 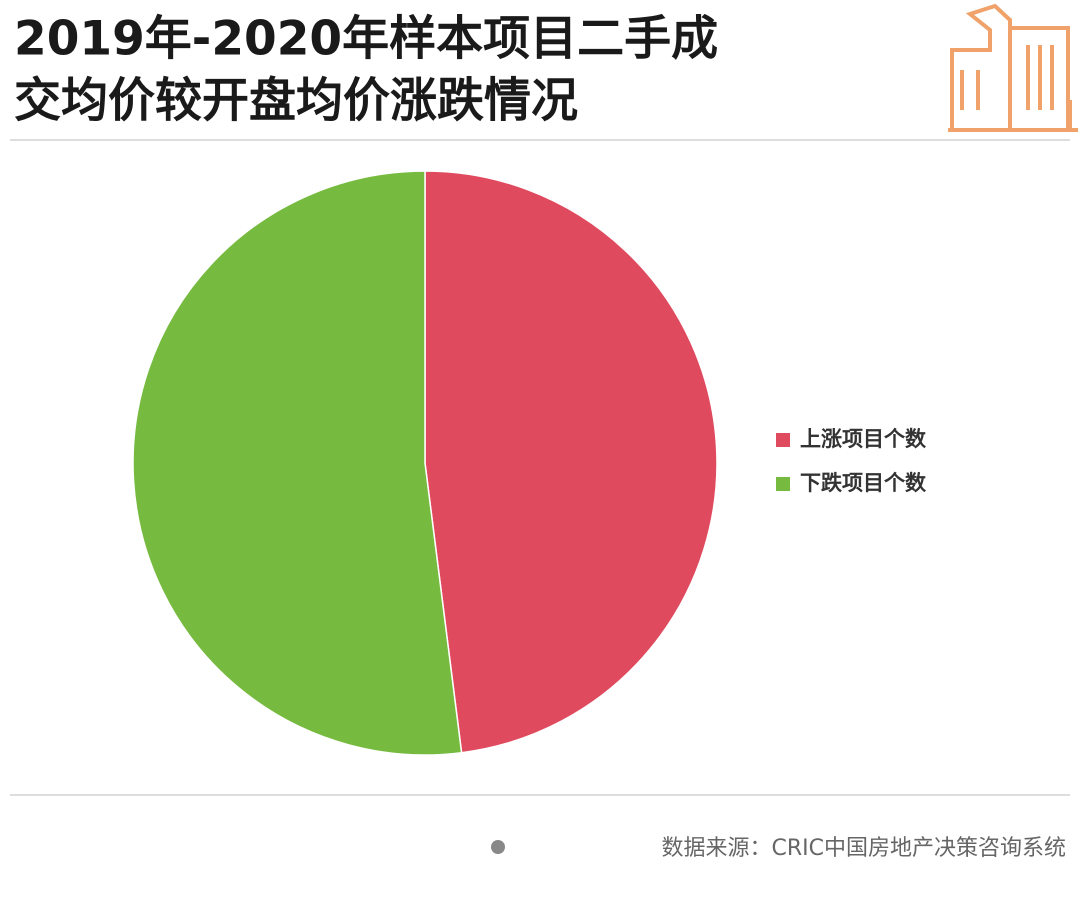 What do you see at coordinates (1013, 67) in the screenshot?
I see `building-icon` at bounding box center [1013, 67].